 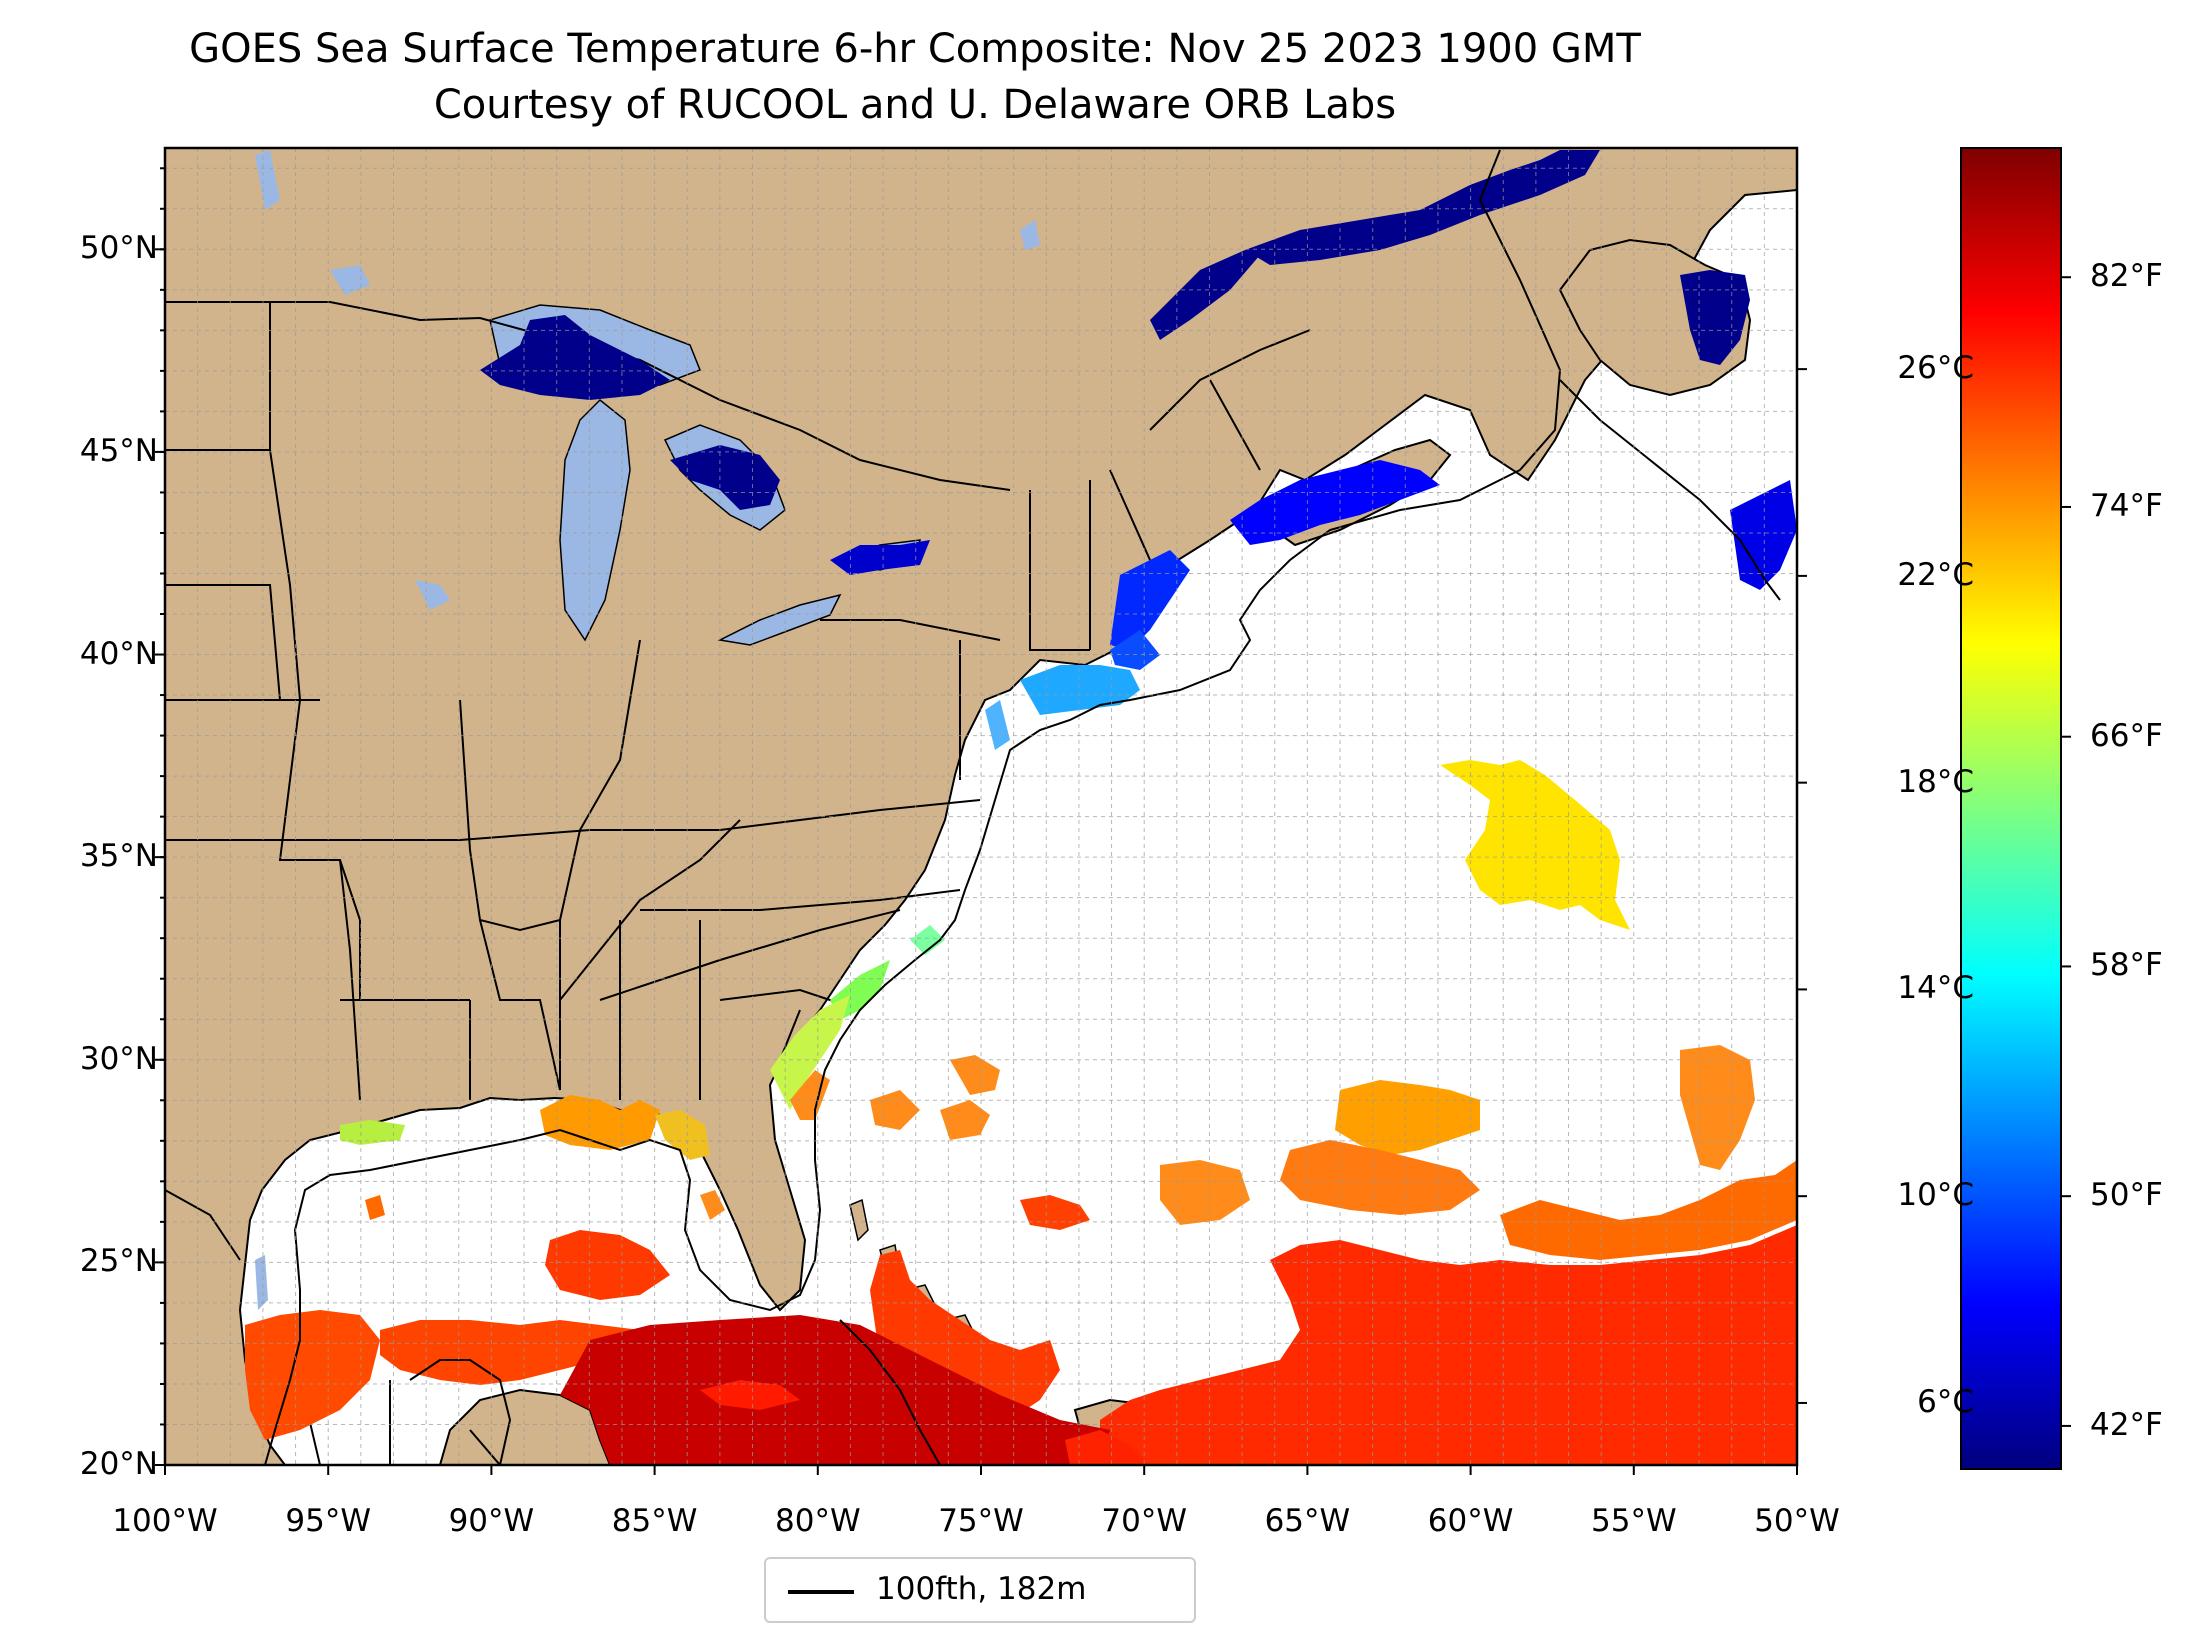 I want to click on colorbar-f-label: 66°F, so click(x=2126, y=735).